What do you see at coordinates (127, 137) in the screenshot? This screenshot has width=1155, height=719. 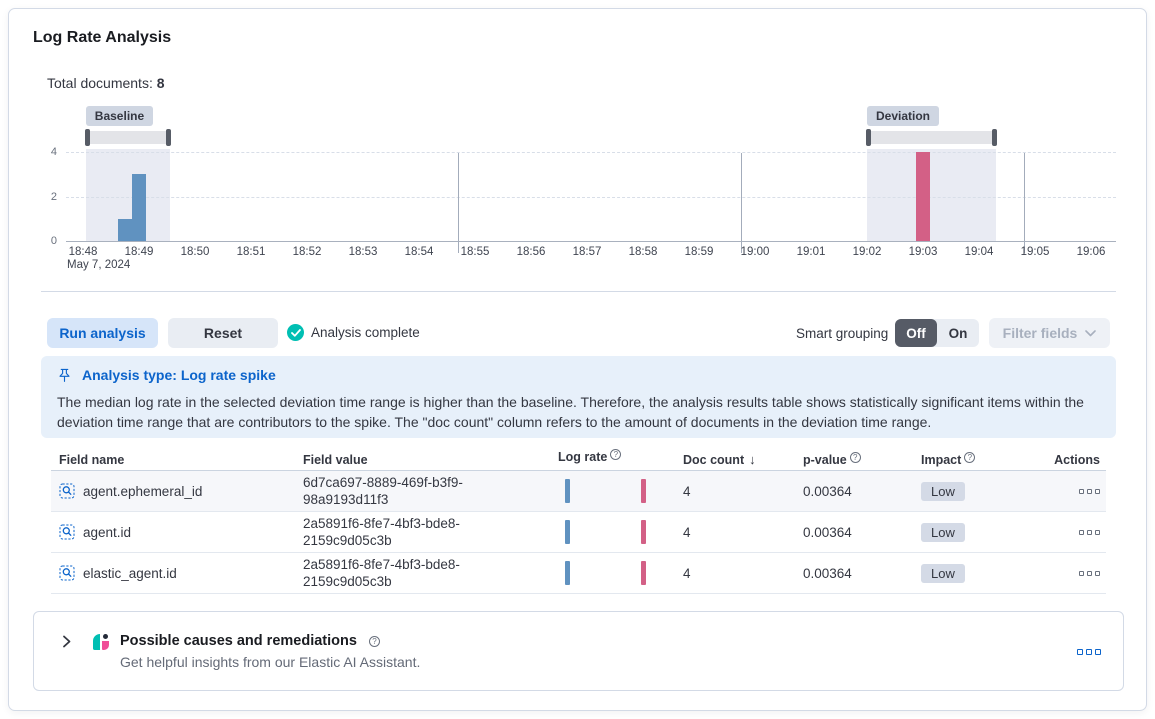 I see `baseline-brush` at bounding box center [127, 137].